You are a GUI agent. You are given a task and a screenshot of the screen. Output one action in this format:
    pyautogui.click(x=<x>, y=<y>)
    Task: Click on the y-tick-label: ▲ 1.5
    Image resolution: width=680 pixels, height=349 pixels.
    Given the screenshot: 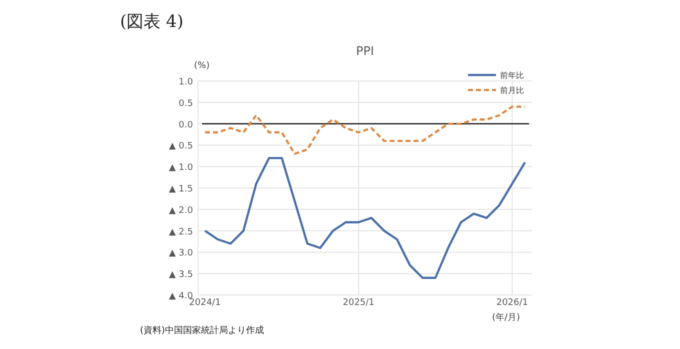 What is the action you would take?
    pyautogui.click(x=180, y=189)
    